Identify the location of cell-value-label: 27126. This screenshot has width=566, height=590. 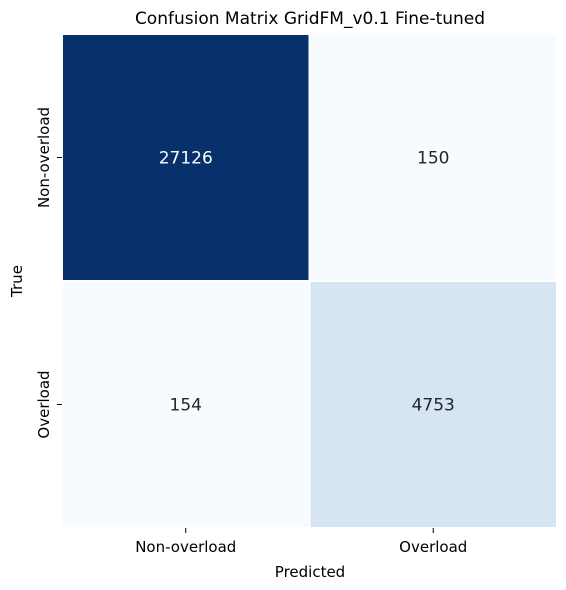
(186, 159).